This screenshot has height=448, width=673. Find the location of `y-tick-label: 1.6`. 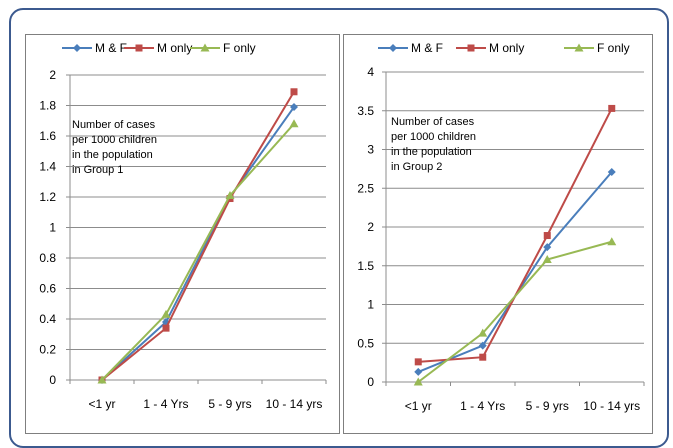

y-tick-label: 1.6 is located at coordinates (47, 136).